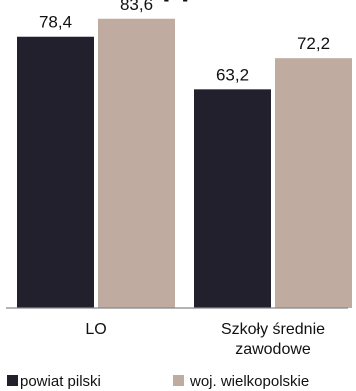  What do you see at coordinates (240, 2) in the screenshot?
I see `chart-title-fragment: ...[%]` at bounding box center [240, 2].